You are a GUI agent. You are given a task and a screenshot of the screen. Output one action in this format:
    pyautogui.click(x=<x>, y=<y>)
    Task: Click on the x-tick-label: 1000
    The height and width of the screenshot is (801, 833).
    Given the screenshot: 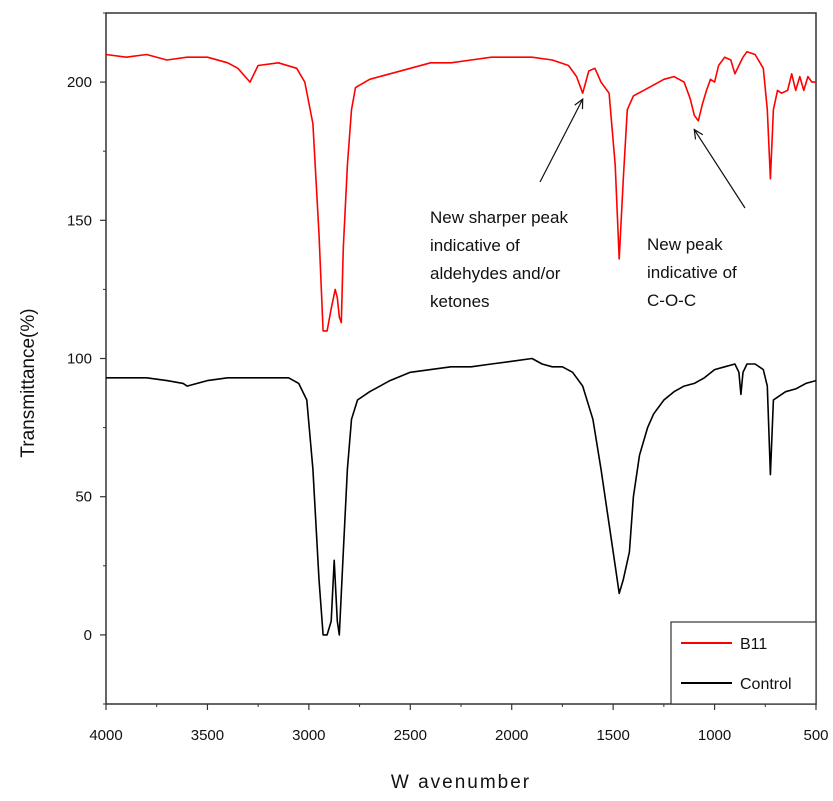 What is the action you would take?
    pyautogui.click(x=714, y=735)
    